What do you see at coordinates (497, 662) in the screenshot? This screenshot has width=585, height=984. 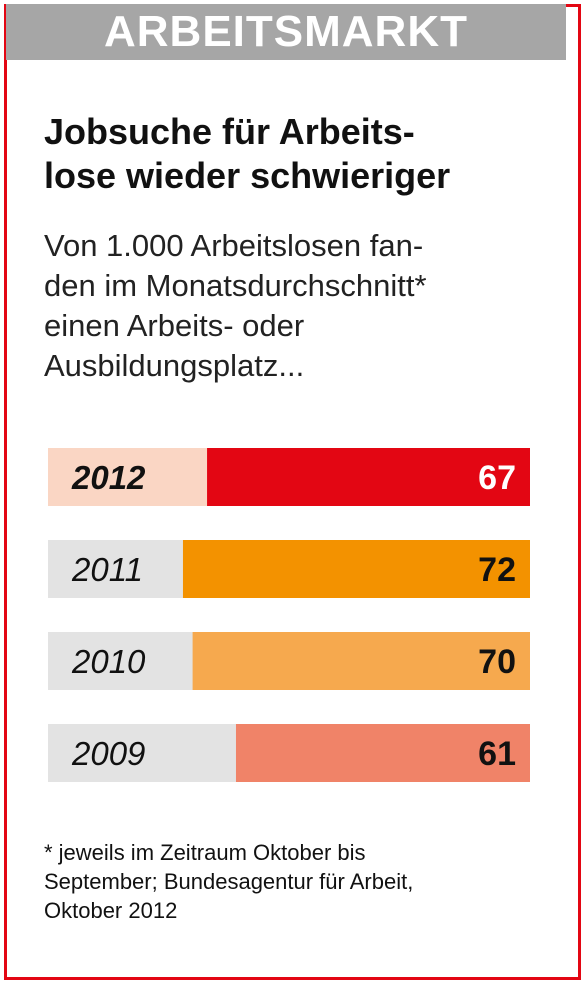 I see `value-label: 70` at bounding box center [497, 662].